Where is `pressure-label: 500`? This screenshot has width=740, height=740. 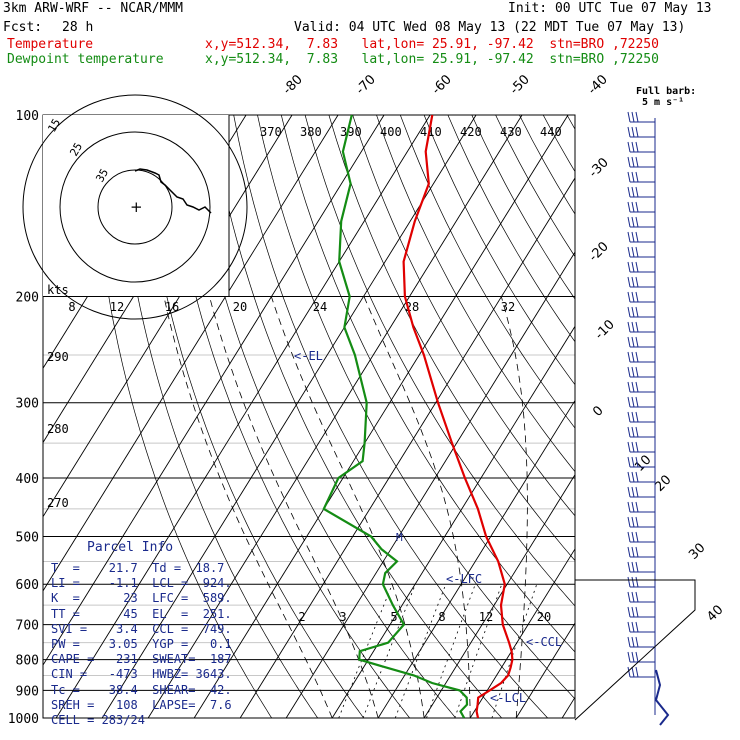 pressure-label: 500 is located at coordinates (27, 537).